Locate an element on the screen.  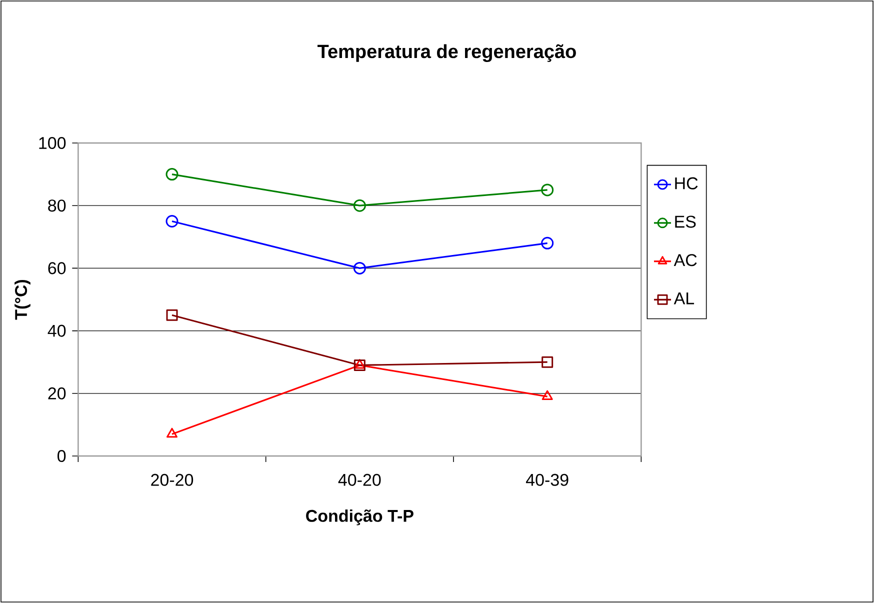
x-tick-label: 20-20 is located at coordinates (172, 480).